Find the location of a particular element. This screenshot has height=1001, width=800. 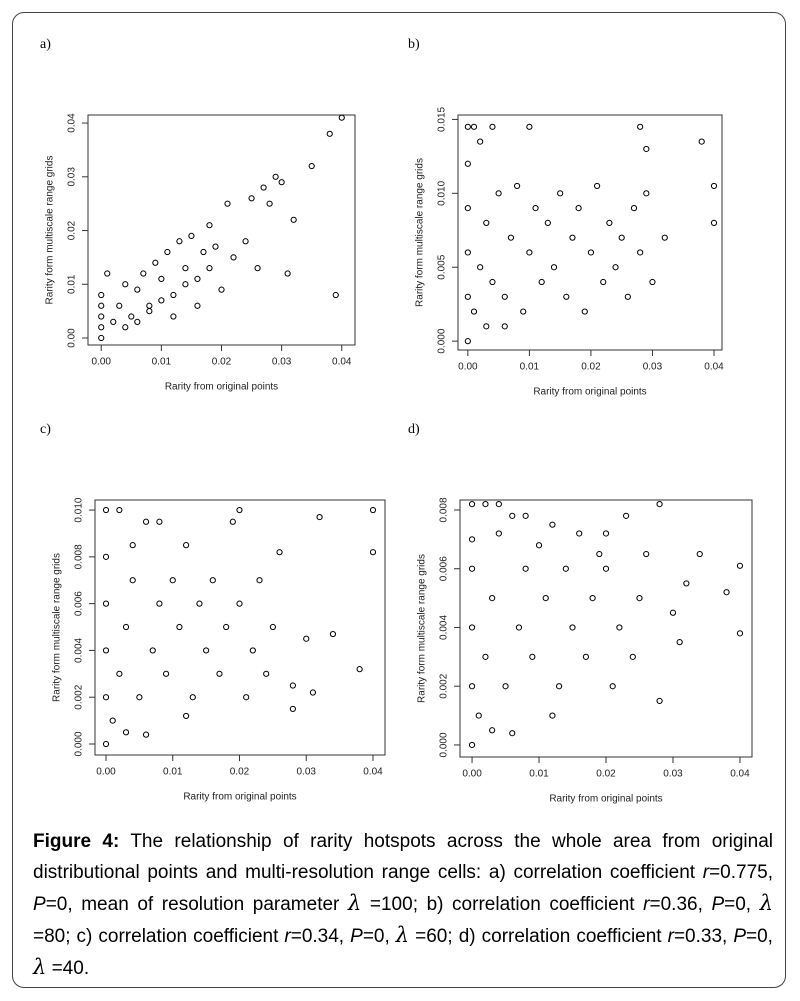

caption-text: =40. is located at coordinates (68, 968).